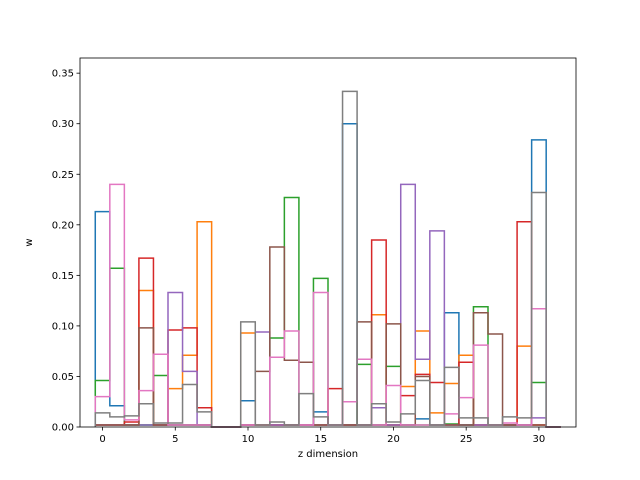 This screenshot has height=480, width=640. I want to click on y-tick-label: 0.25, so click(63, 175).